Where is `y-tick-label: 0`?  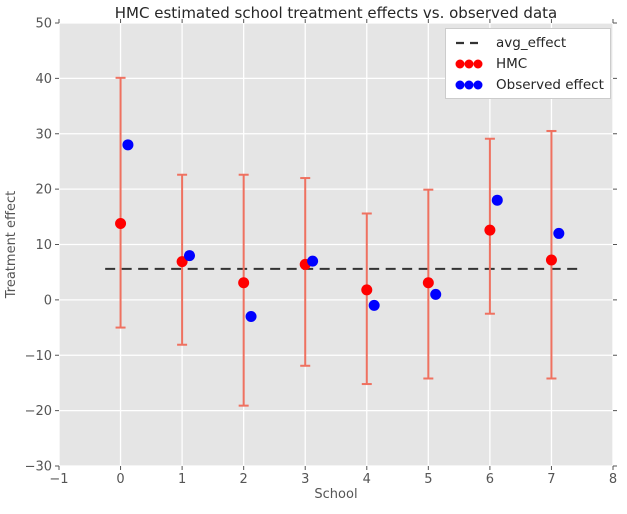
y-tick-label: 0 is located at coordinates (48, 300).